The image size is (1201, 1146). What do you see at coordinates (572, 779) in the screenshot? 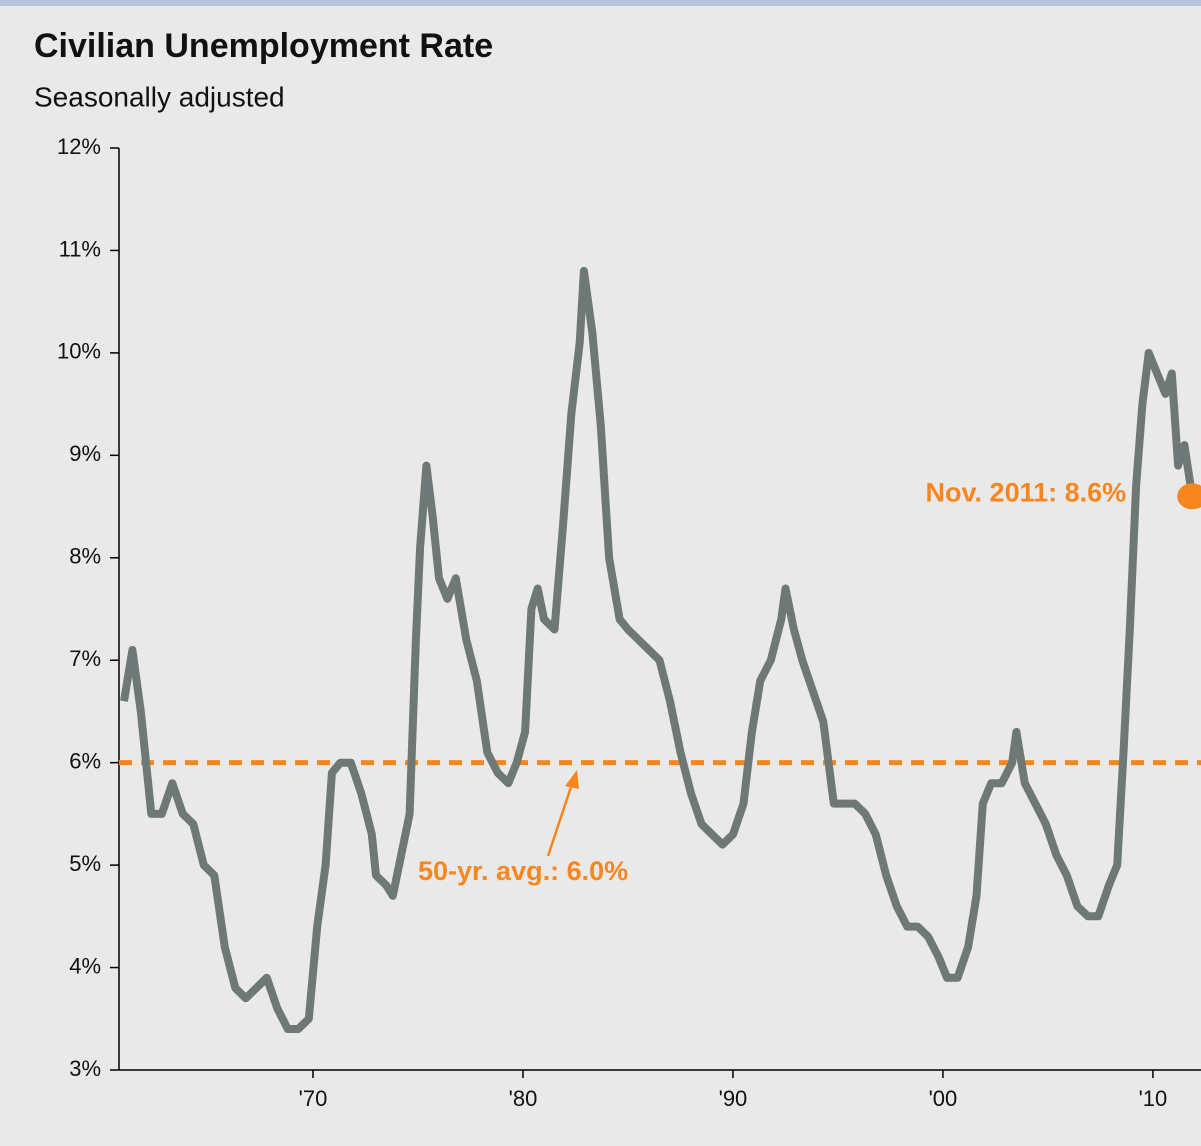
I see `average-arrowhead` at bounding box center [572, 779].